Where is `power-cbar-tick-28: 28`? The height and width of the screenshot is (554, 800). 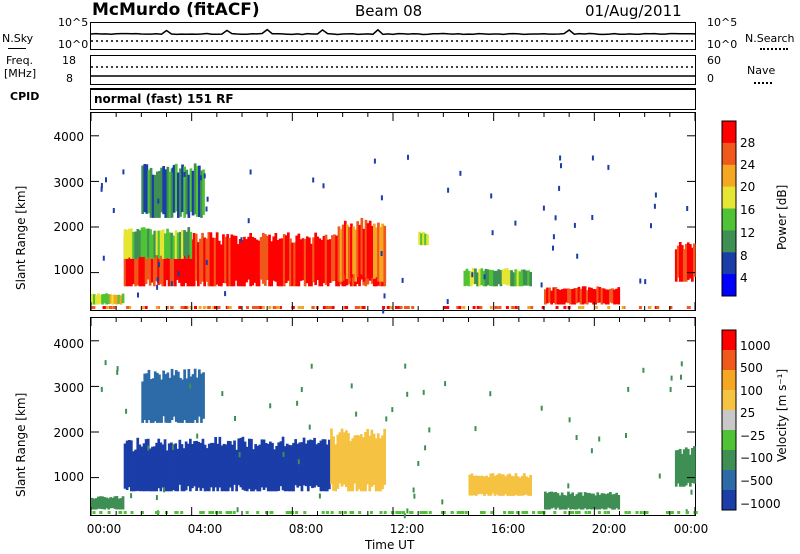 power-cbar-tick-28: 28 is located at coordinates (748, 143).